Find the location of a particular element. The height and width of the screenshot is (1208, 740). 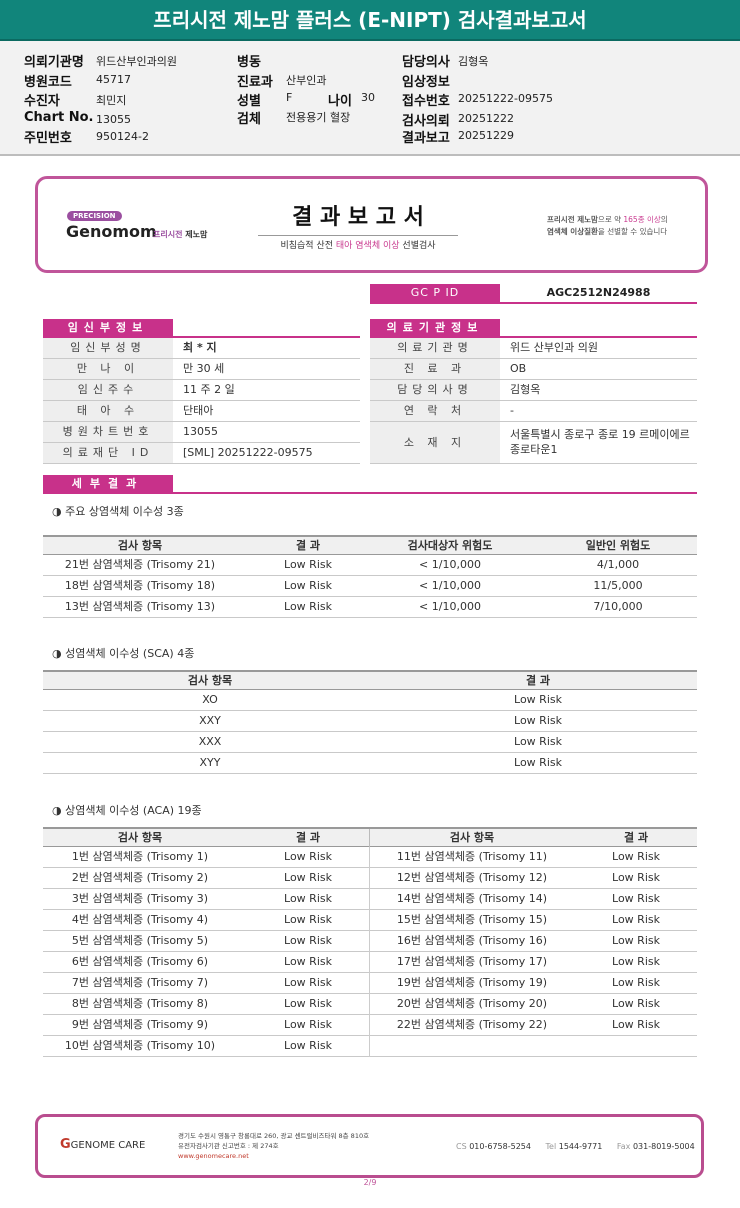

info-row: 담당의사명 김형옥 is located at coordinates (533, 390).